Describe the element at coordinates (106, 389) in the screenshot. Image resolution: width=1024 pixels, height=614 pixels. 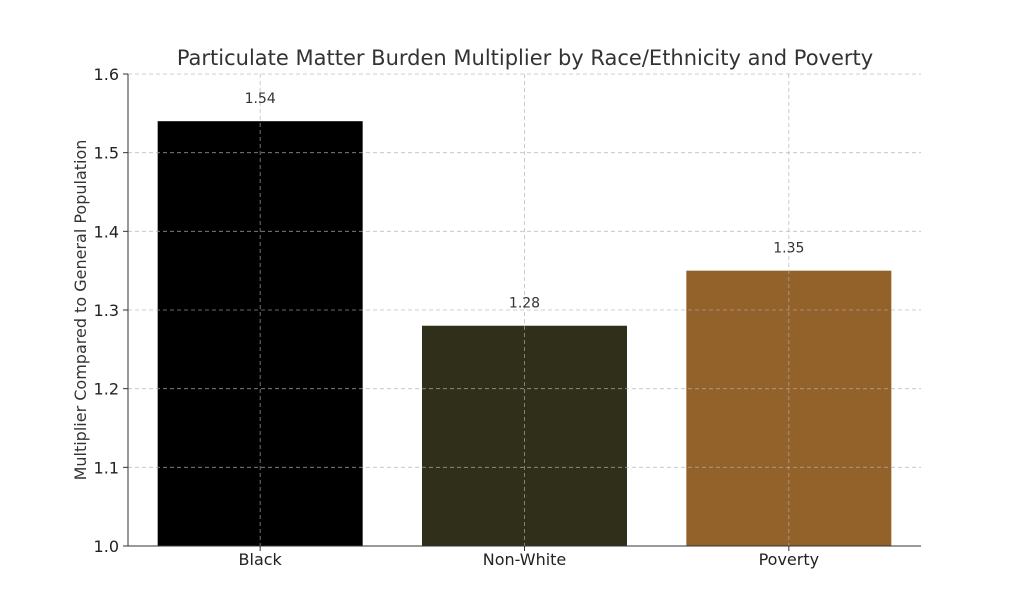
I see `y-tick-label: 1.2` at that location.